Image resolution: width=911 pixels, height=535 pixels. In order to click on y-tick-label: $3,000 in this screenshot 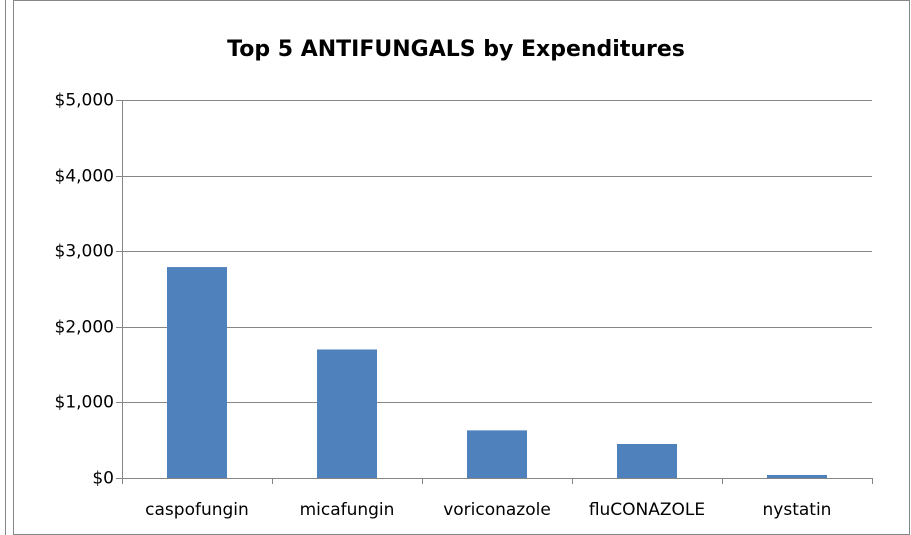, I will do `click(84, 252)`.